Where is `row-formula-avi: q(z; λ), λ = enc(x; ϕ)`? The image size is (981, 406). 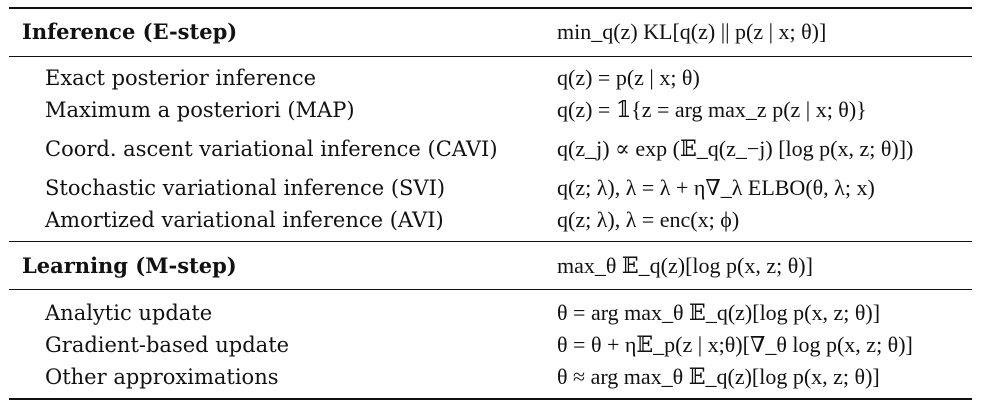 row-formula-avi: q(z; λ), λ = enc(x; ϕ) is located at coordinates (648, 219).